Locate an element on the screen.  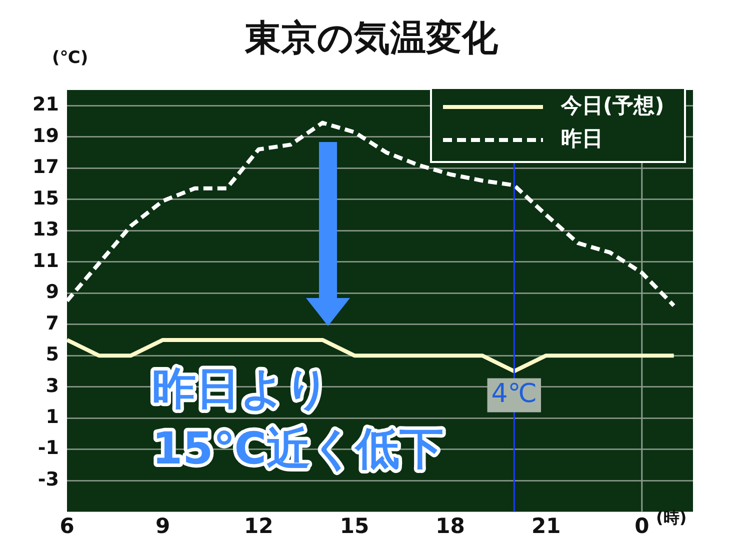
y-tick-label: 19 is located at coordinates (45, 135).